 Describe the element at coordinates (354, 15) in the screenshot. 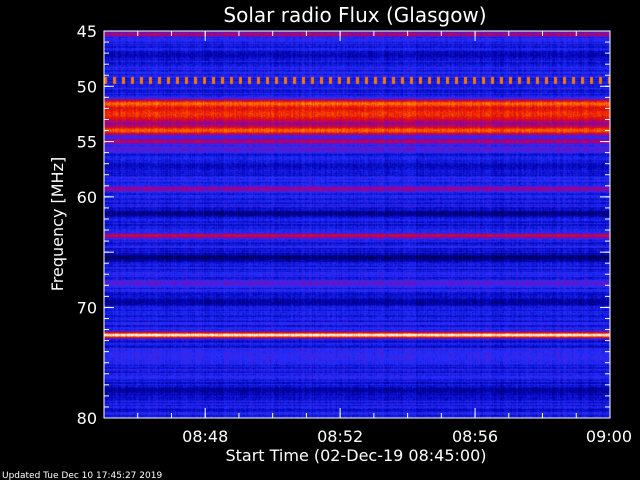

I see `chart-title: Solar radio Flux (Glasgow)` at that location.